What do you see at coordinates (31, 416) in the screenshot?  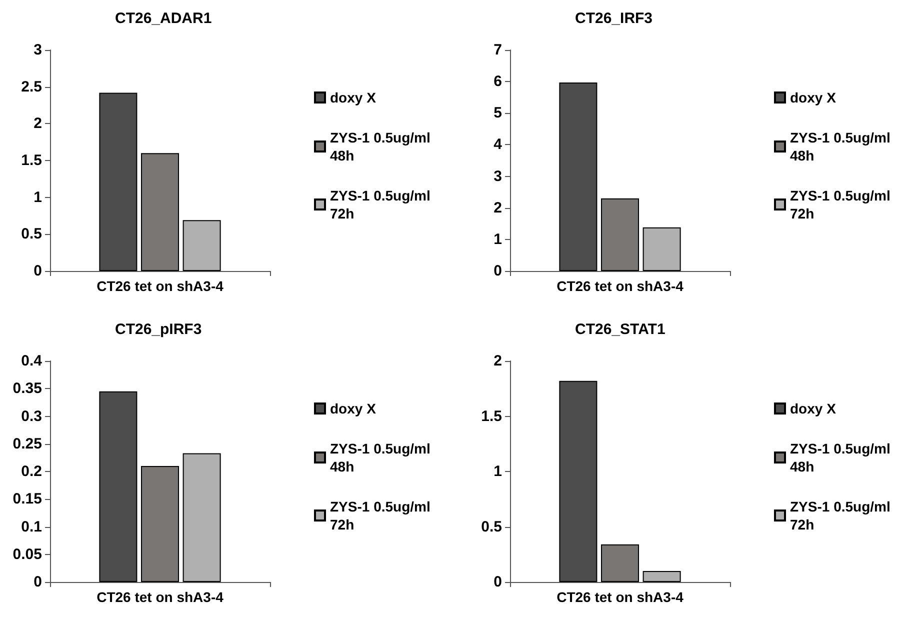 I see `y-tick-label: 0.3` at bounding box center [31, 416].